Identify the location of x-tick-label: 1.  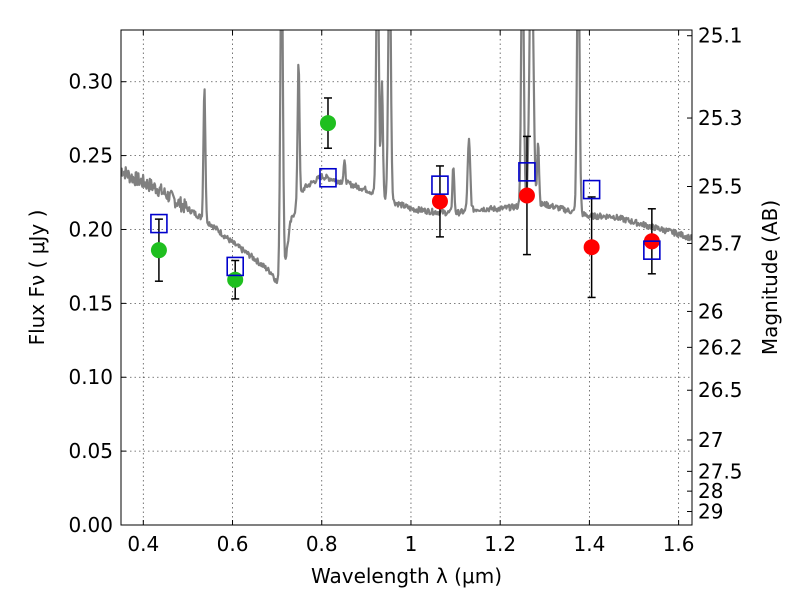
(411, 544).